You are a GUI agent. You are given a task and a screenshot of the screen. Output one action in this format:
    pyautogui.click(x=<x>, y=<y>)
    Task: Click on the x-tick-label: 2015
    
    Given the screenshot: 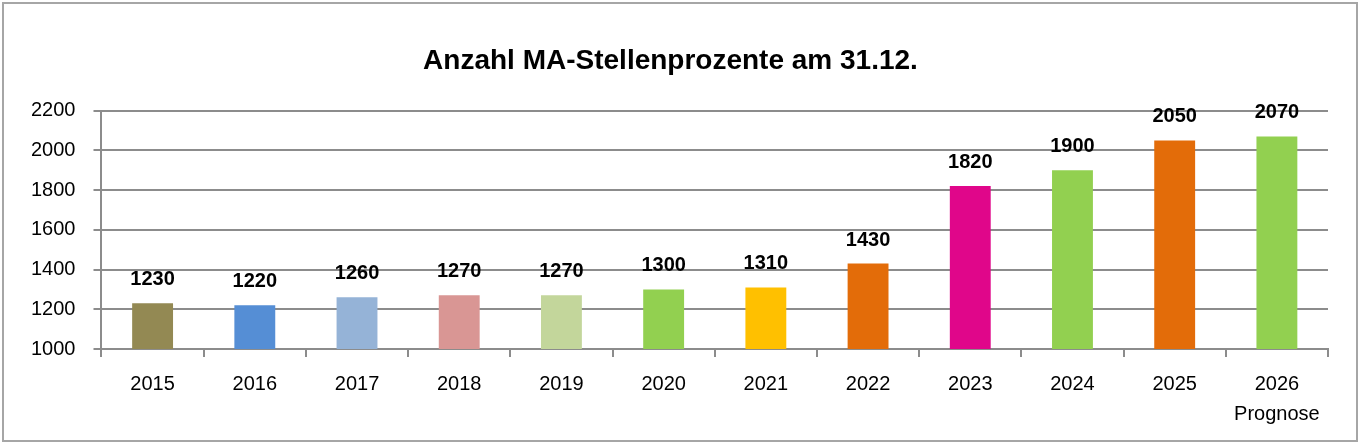 What is the action you would take?
    pyautogui.click(x=152, y=382)
    